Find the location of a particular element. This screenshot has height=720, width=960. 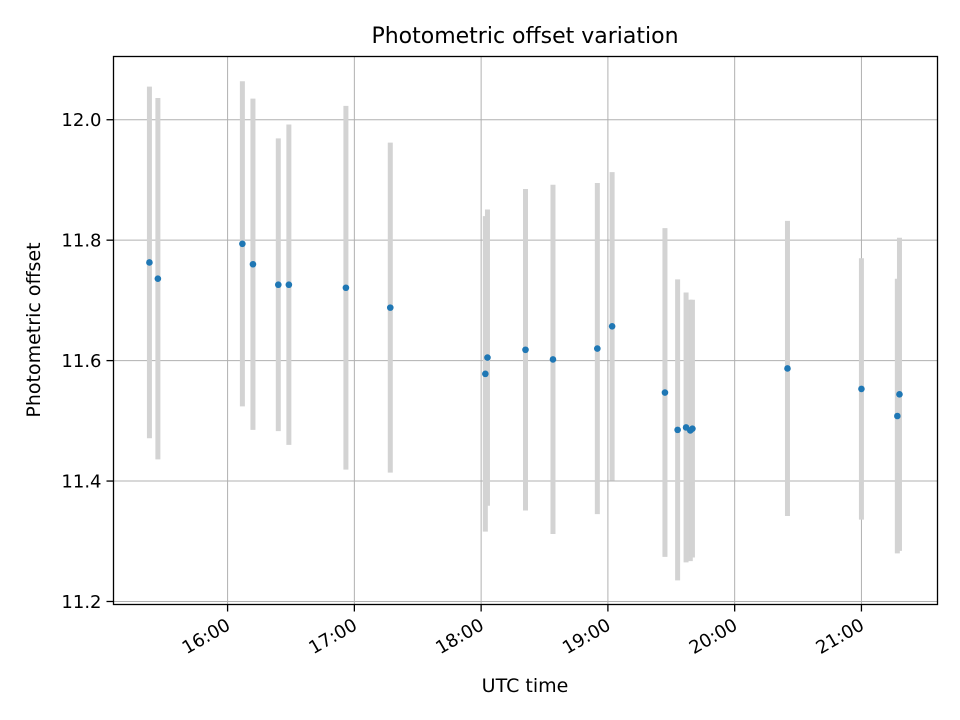

y-axis: 11.2 11.4 11.6 11.8 12.0 is located at coordinates (87, 361).